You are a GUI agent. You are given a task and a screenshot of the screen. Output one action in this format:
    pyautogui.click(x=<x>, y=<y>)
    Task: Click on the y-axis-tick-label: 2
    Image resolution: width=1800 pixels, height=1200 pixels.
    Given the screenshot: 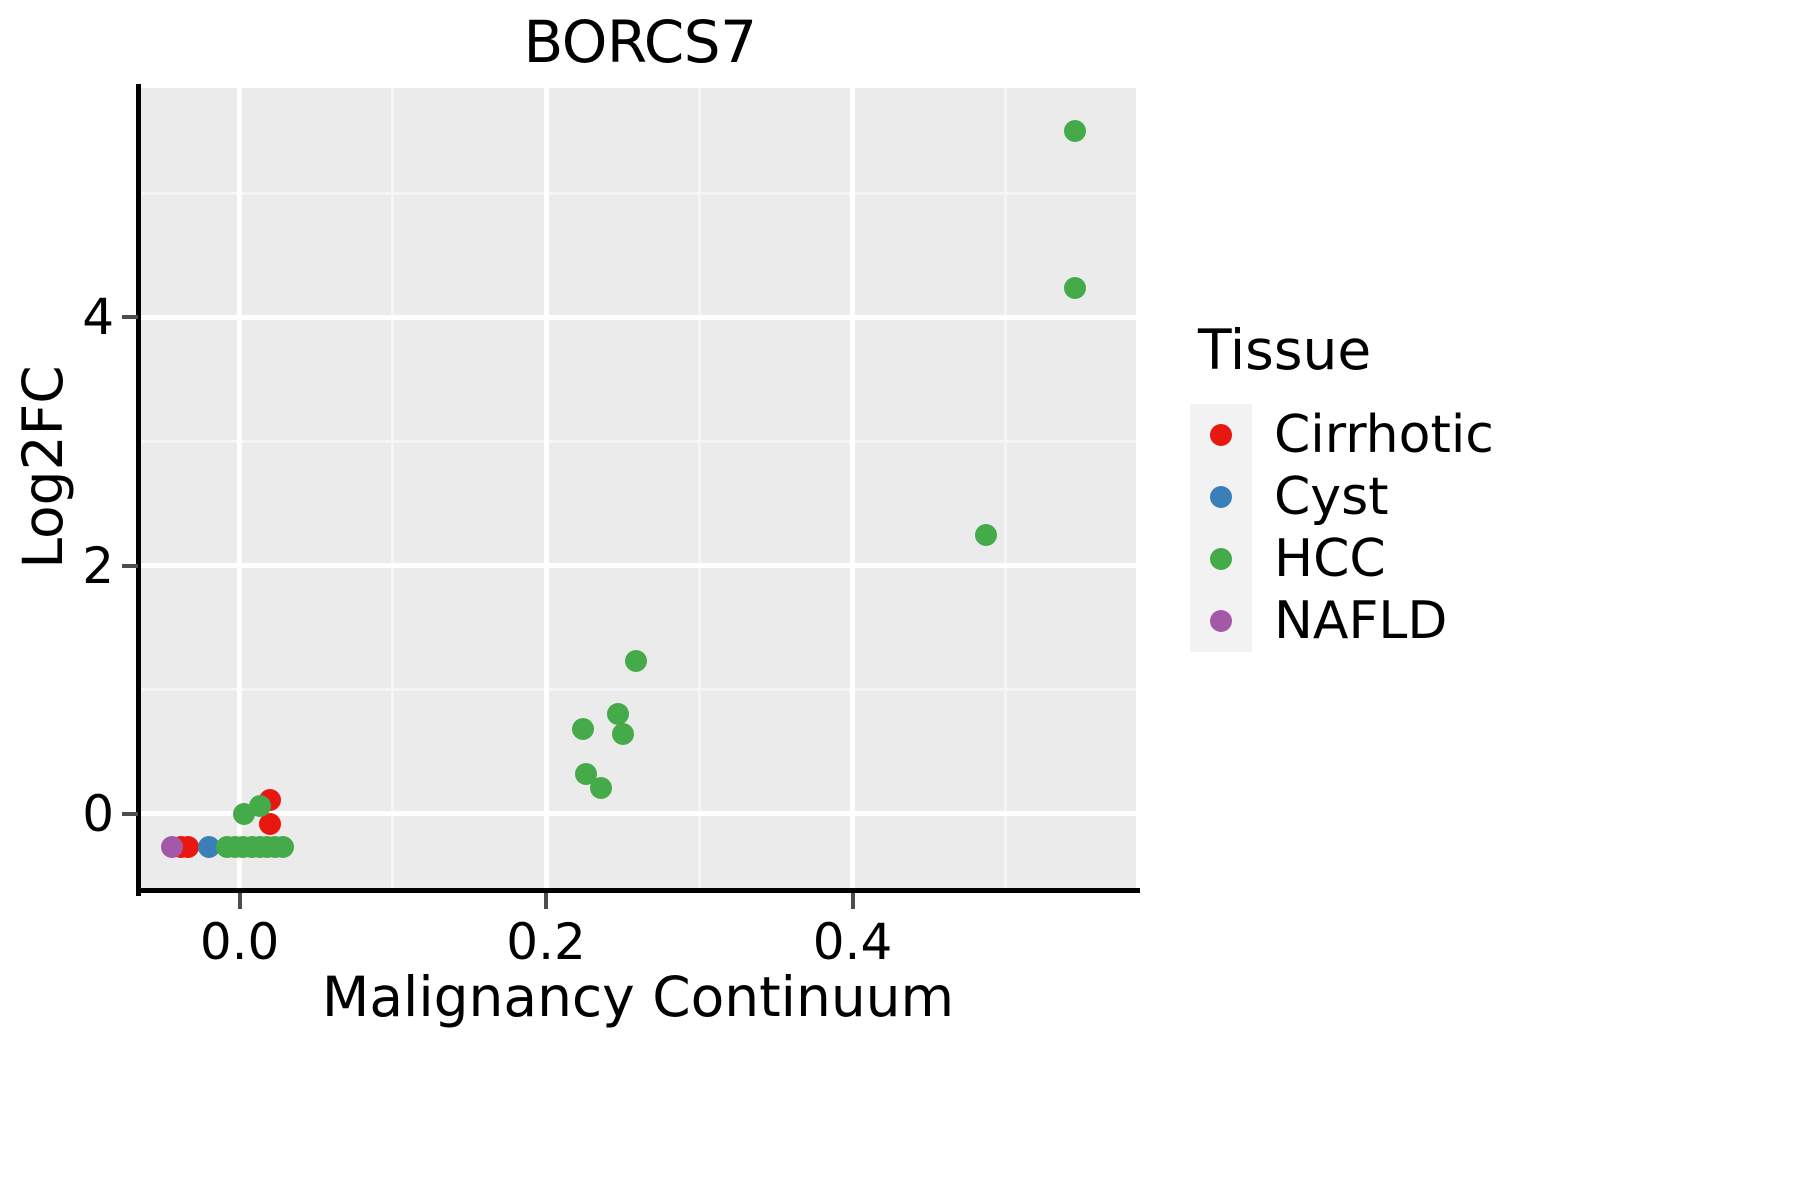 What is the action you would take?
    pyautogui.click(x=98, y=565)
    